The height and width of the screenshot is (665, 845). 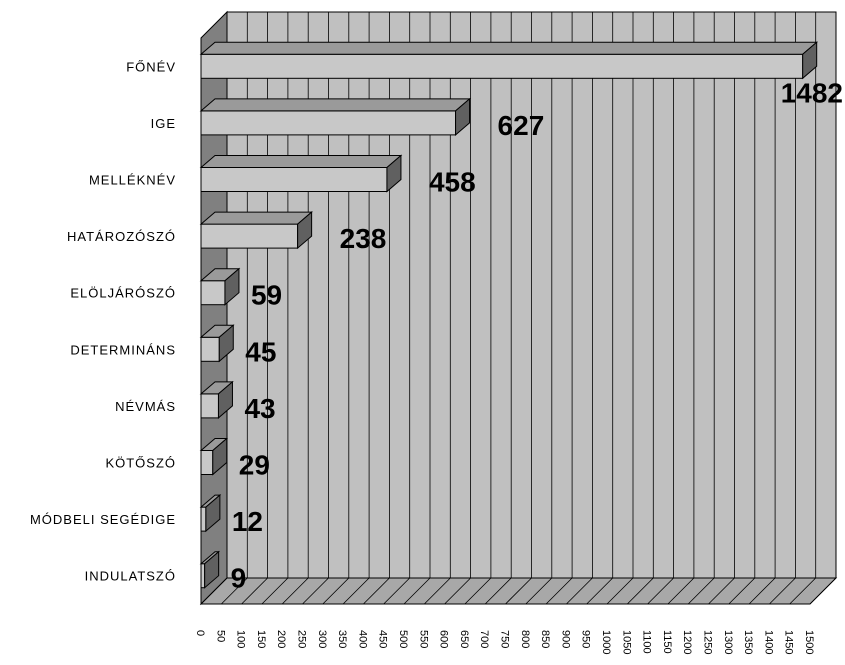 What do you see at coordinates (266, 295) in the screenshot?
I see `data-label: 59` at bounding box center [266, 295].